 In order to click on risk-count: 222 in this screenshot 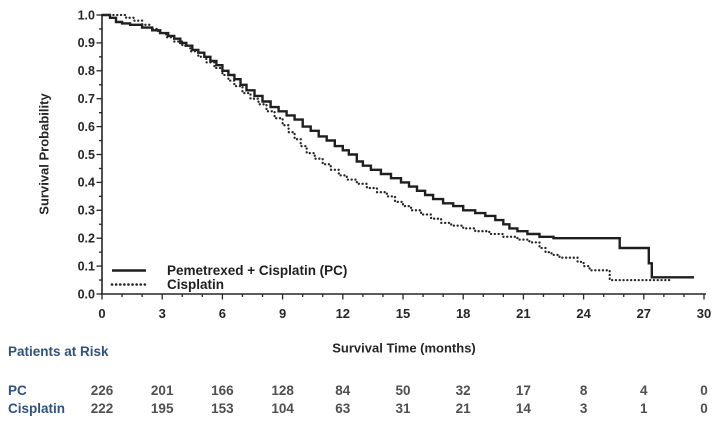, I will do `click(102, 408)`.